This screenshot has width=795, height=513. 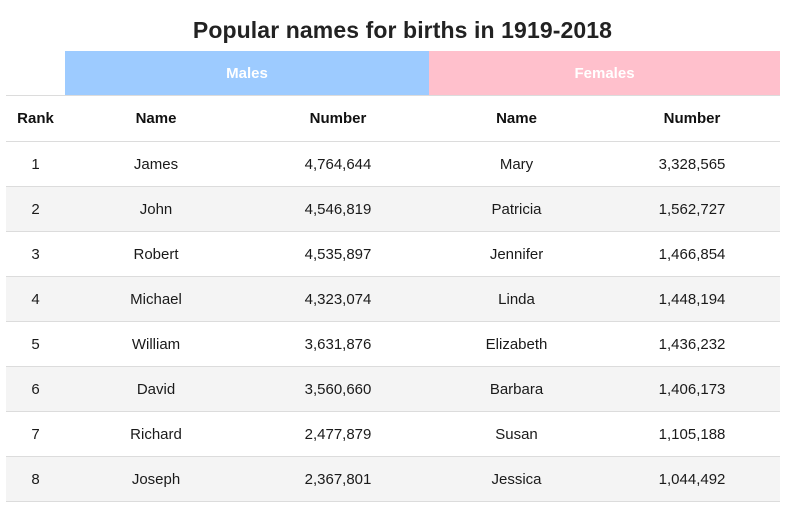 I want to click on rank-cell: 2, so click(x=35, y=209).